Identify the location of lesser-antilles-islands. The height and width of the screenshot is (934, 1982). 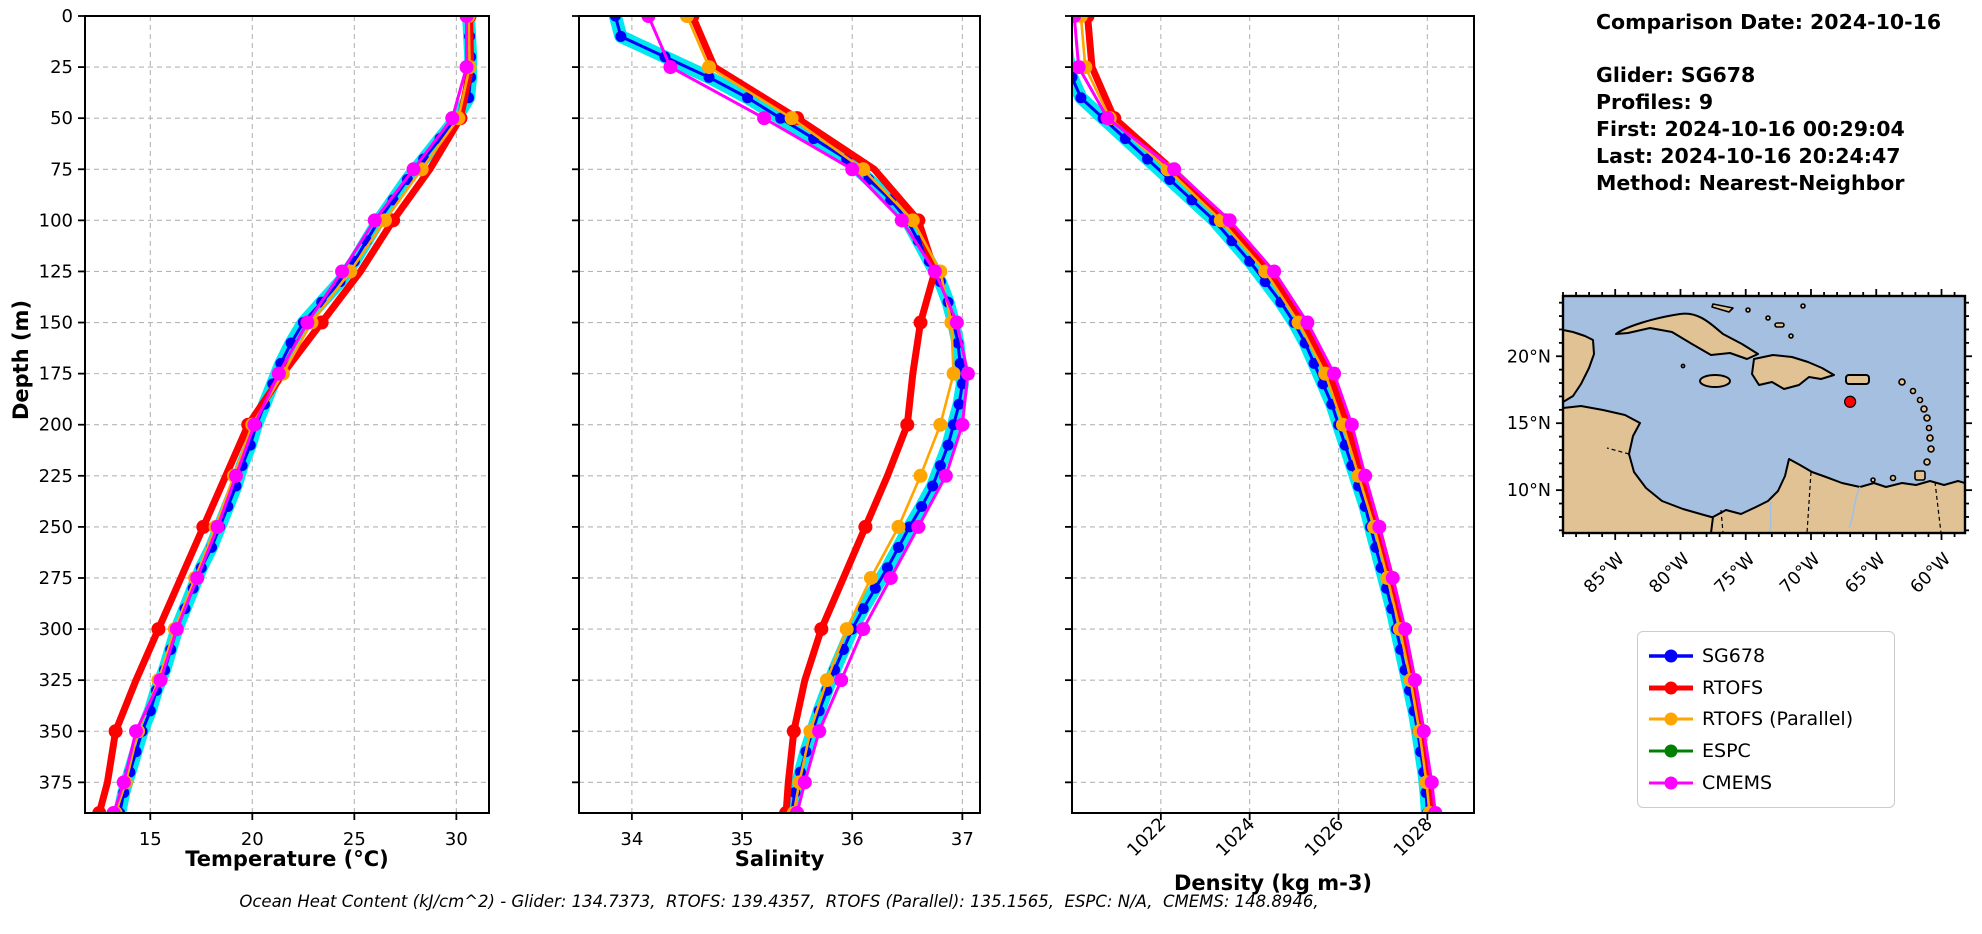
(1807, 423).